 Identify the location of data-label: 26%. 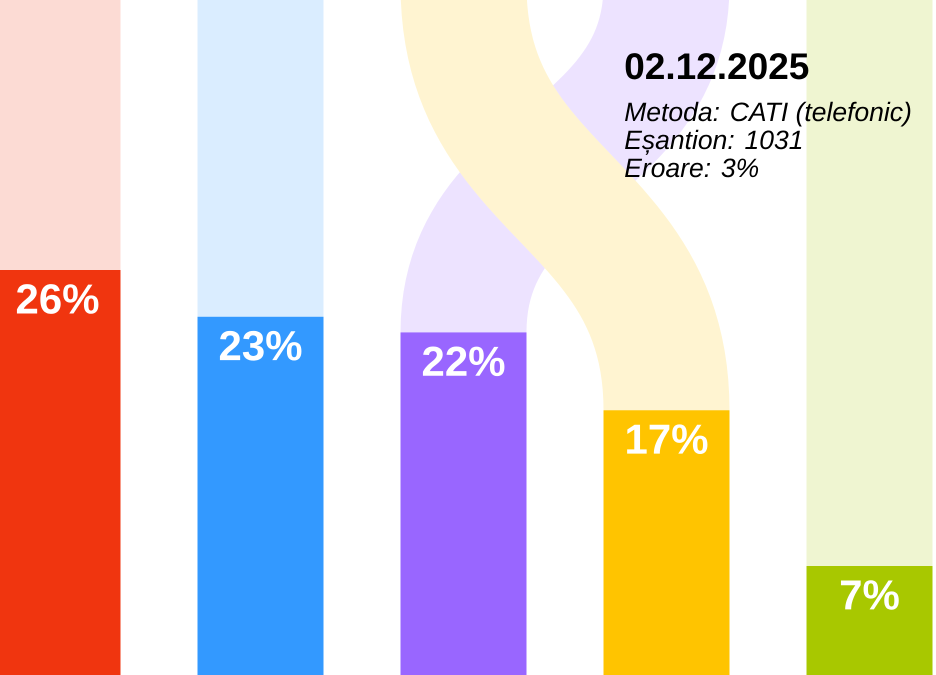
(57, 299).